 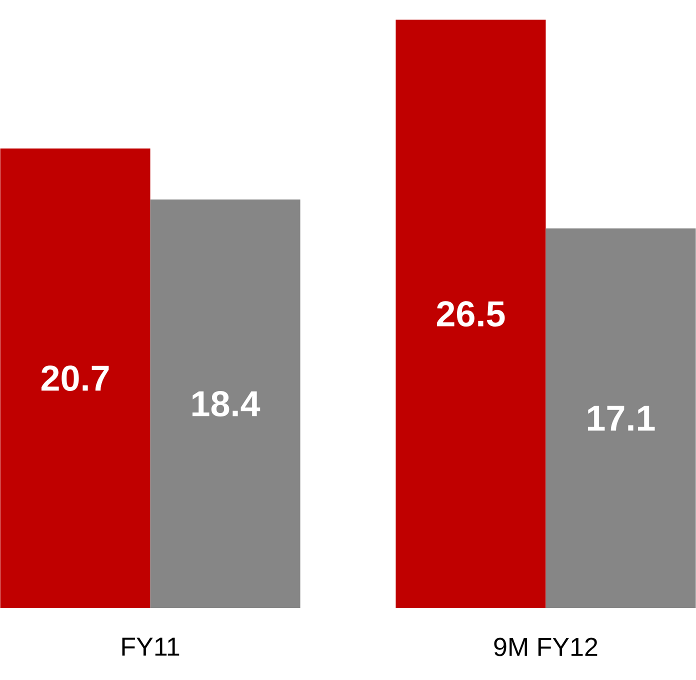 I want to click on data-label: 20.7, so click(x=75, y=379).